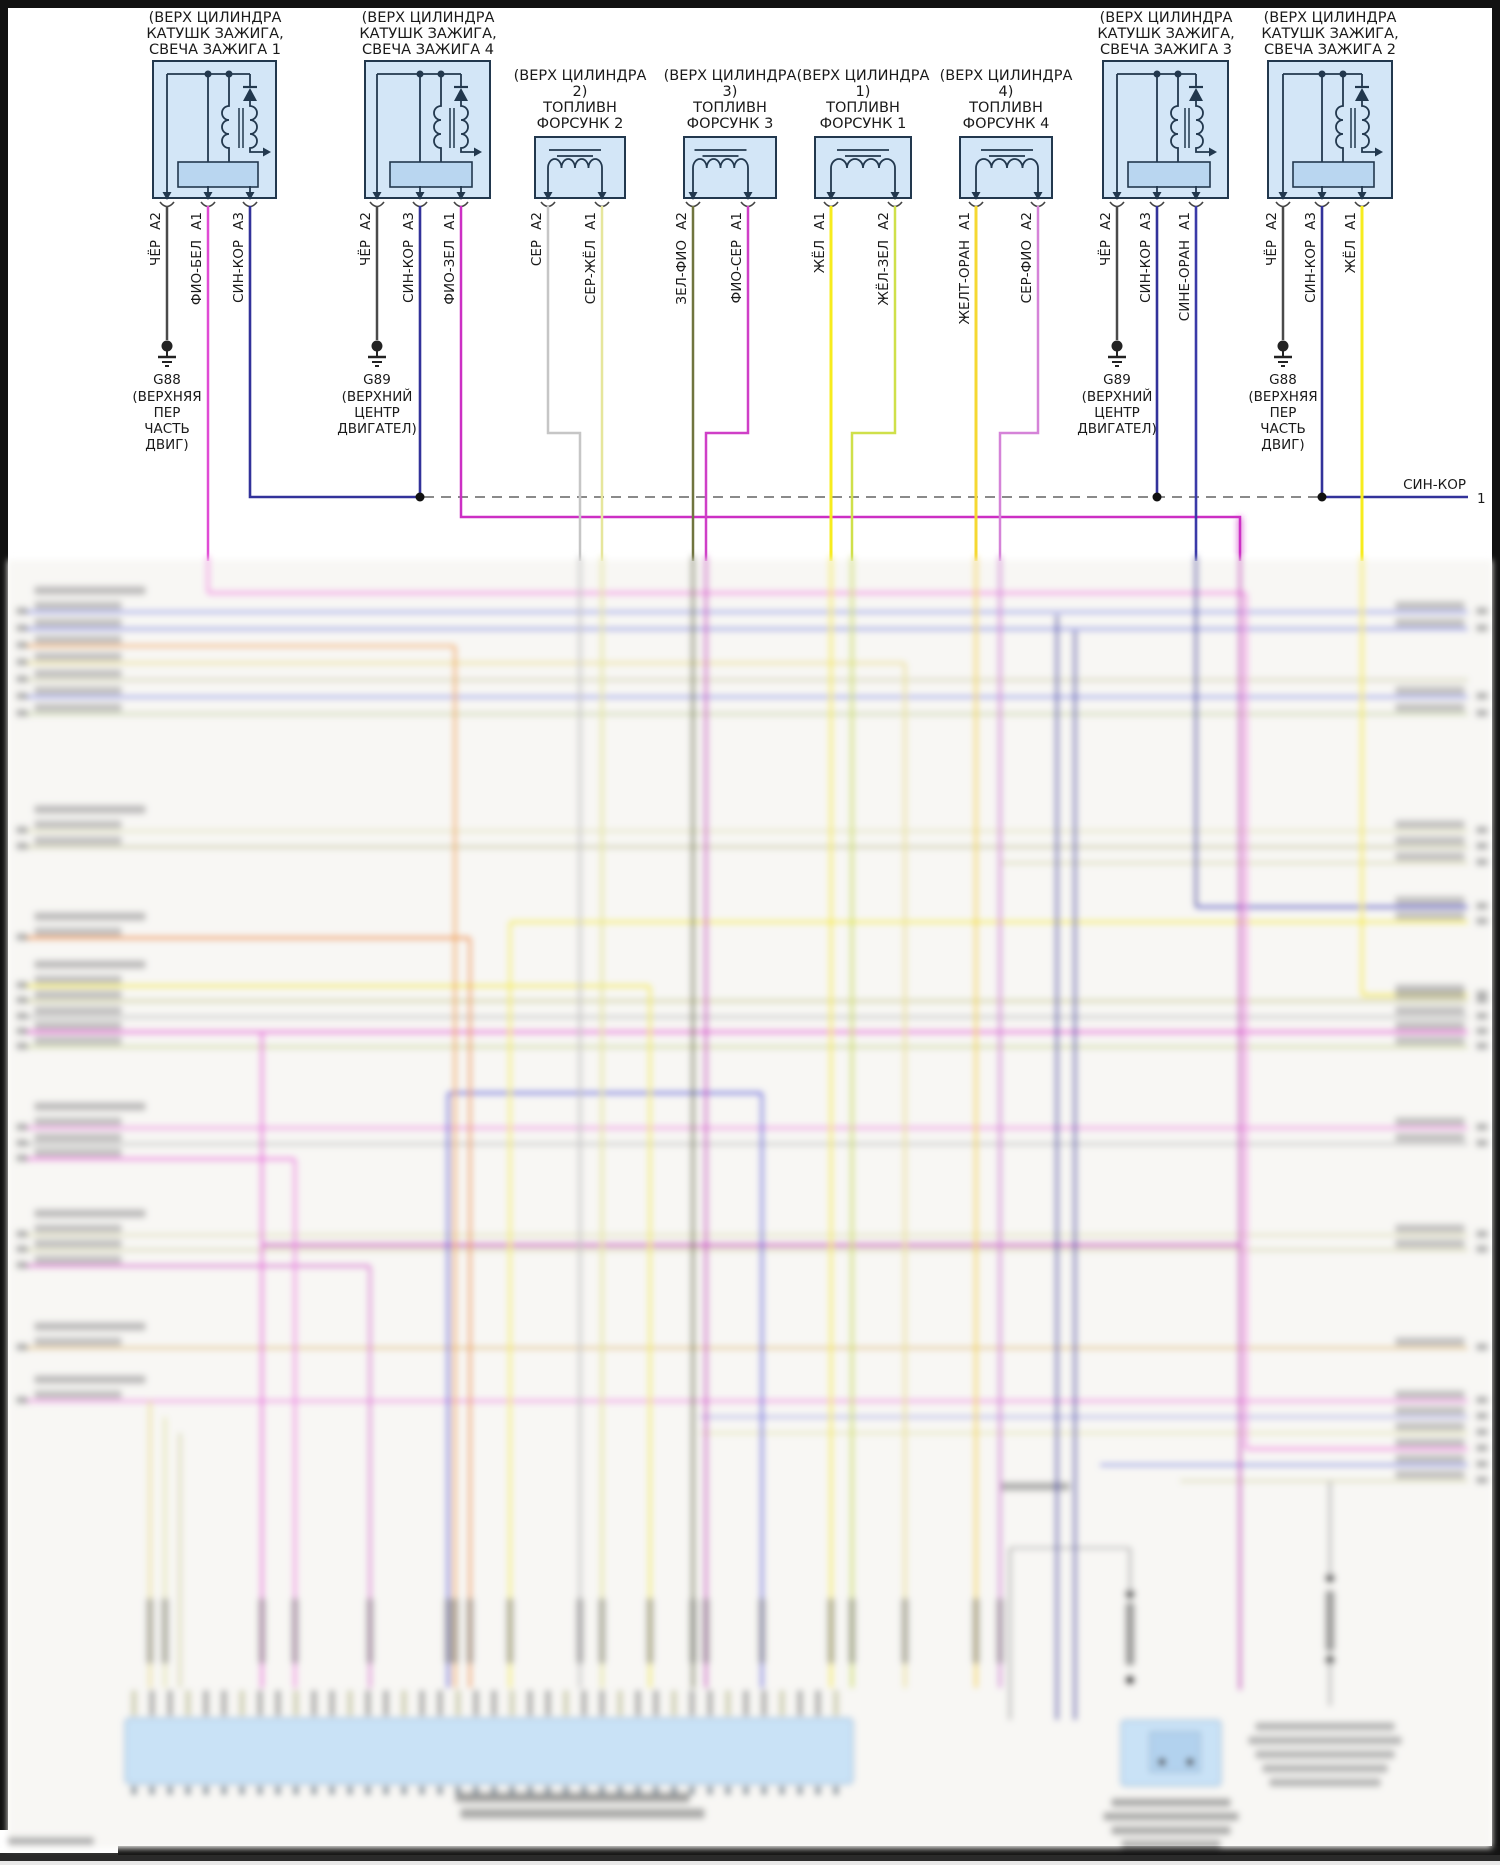 Image resolution: width=1500 pixels, height=1865 pixels. What do you see at coordinates (863, 76) in the screenshot?
I see `inj1-label: (ВЕРХ ЦИЛИНДРА` at bounding box center [863, 76].